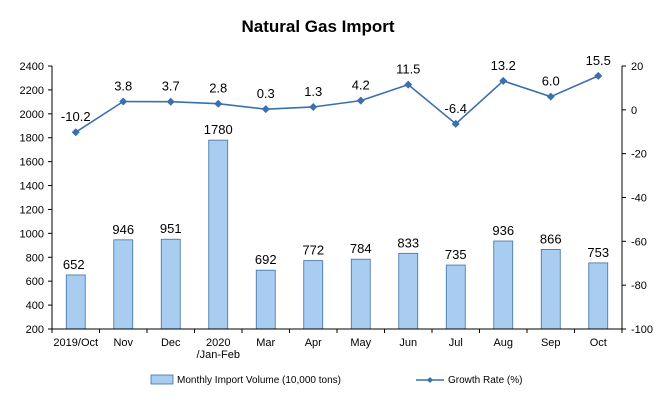 This screenshot has width=665, height=401. Describe the element at coordinates (32, 139) in the screenshot. I see `left-tick-label: 1800` at that location.